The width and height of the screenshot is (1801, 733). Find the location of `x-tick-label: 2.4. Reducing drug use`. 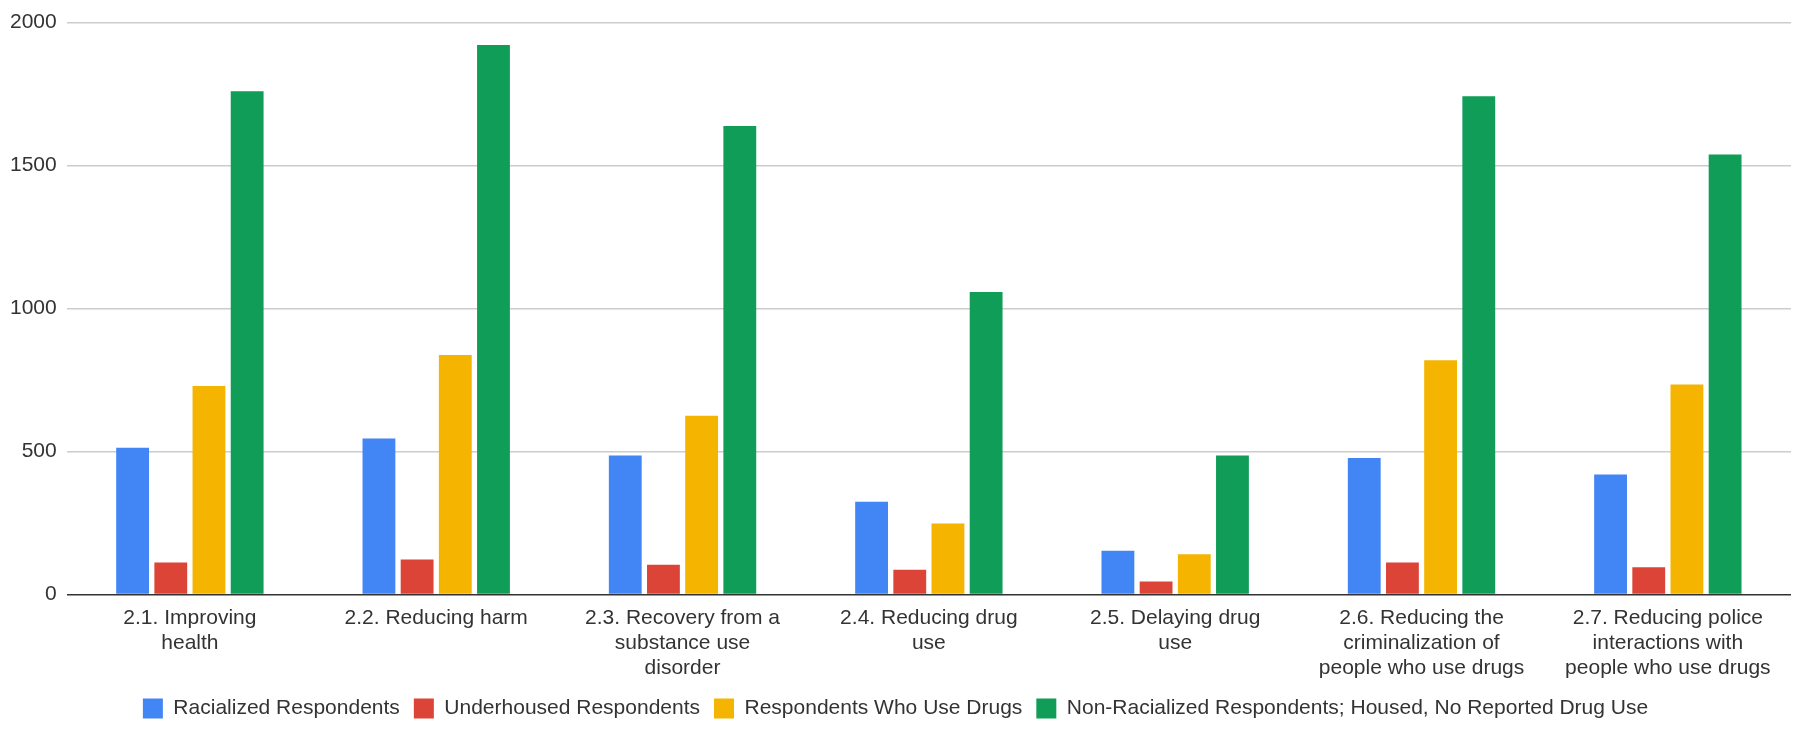

x-tick-label: 2.4. Reducing drug use is located at coordinates (929, 628).